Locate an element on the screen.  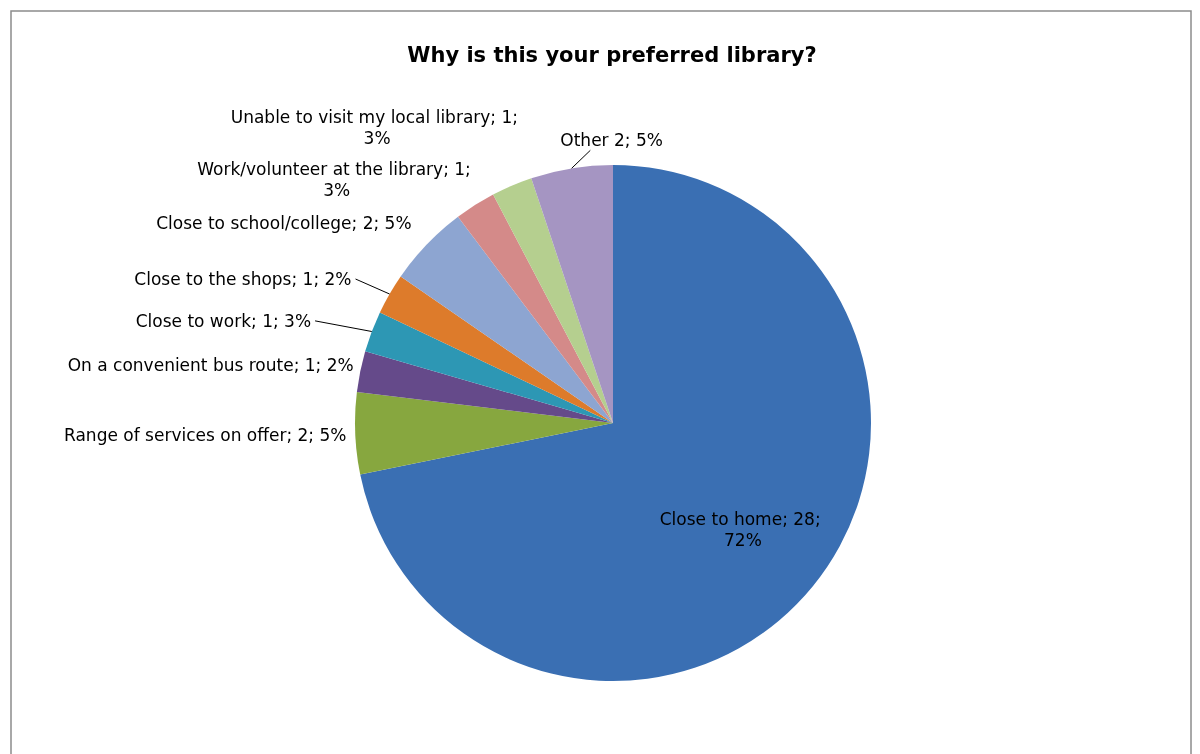
slice-label: Close to work; 1; 3% is located at coordinates (223, 320).